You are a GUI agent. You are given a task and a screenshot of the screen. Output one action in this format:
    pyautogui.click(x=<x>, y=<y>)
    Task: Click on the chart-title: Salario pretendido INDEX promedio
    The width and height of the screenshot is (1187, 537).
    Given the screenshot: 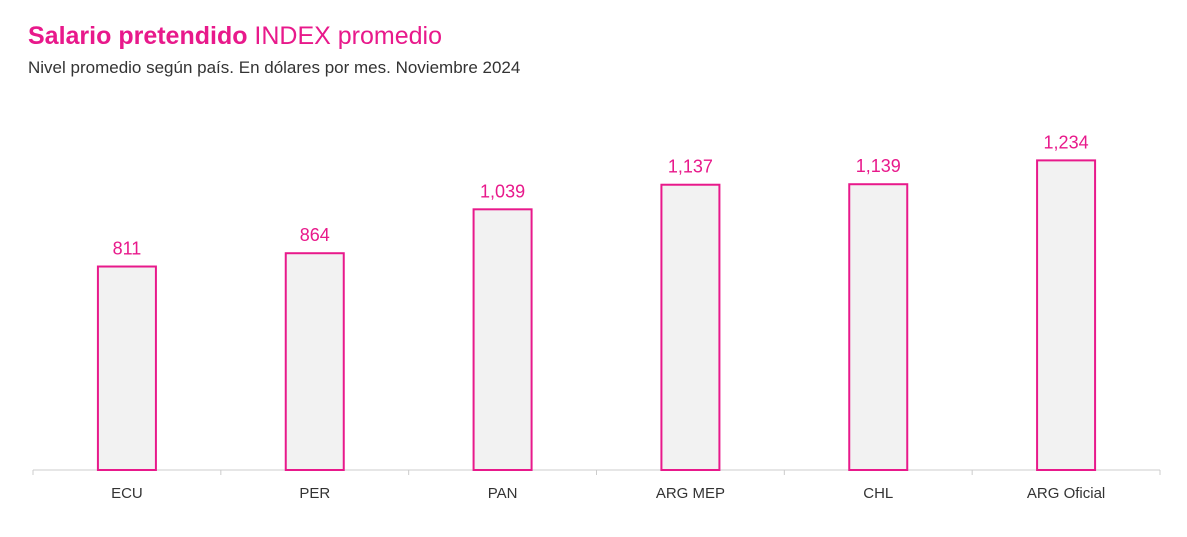 What is the action you would take?
    pyautogui.click(x=235, y=36)
    